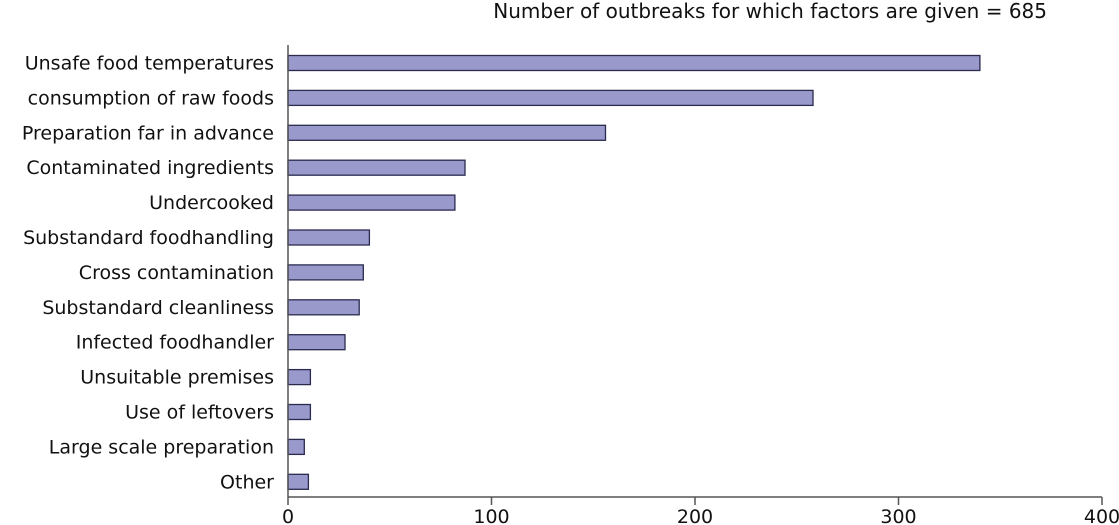 Image resolution: width=1119 pixels, height=525 pixels. Describe the element at coordinates (177, 378) in the screenshot. I see `category-label: Unsuitable premises` at that location.